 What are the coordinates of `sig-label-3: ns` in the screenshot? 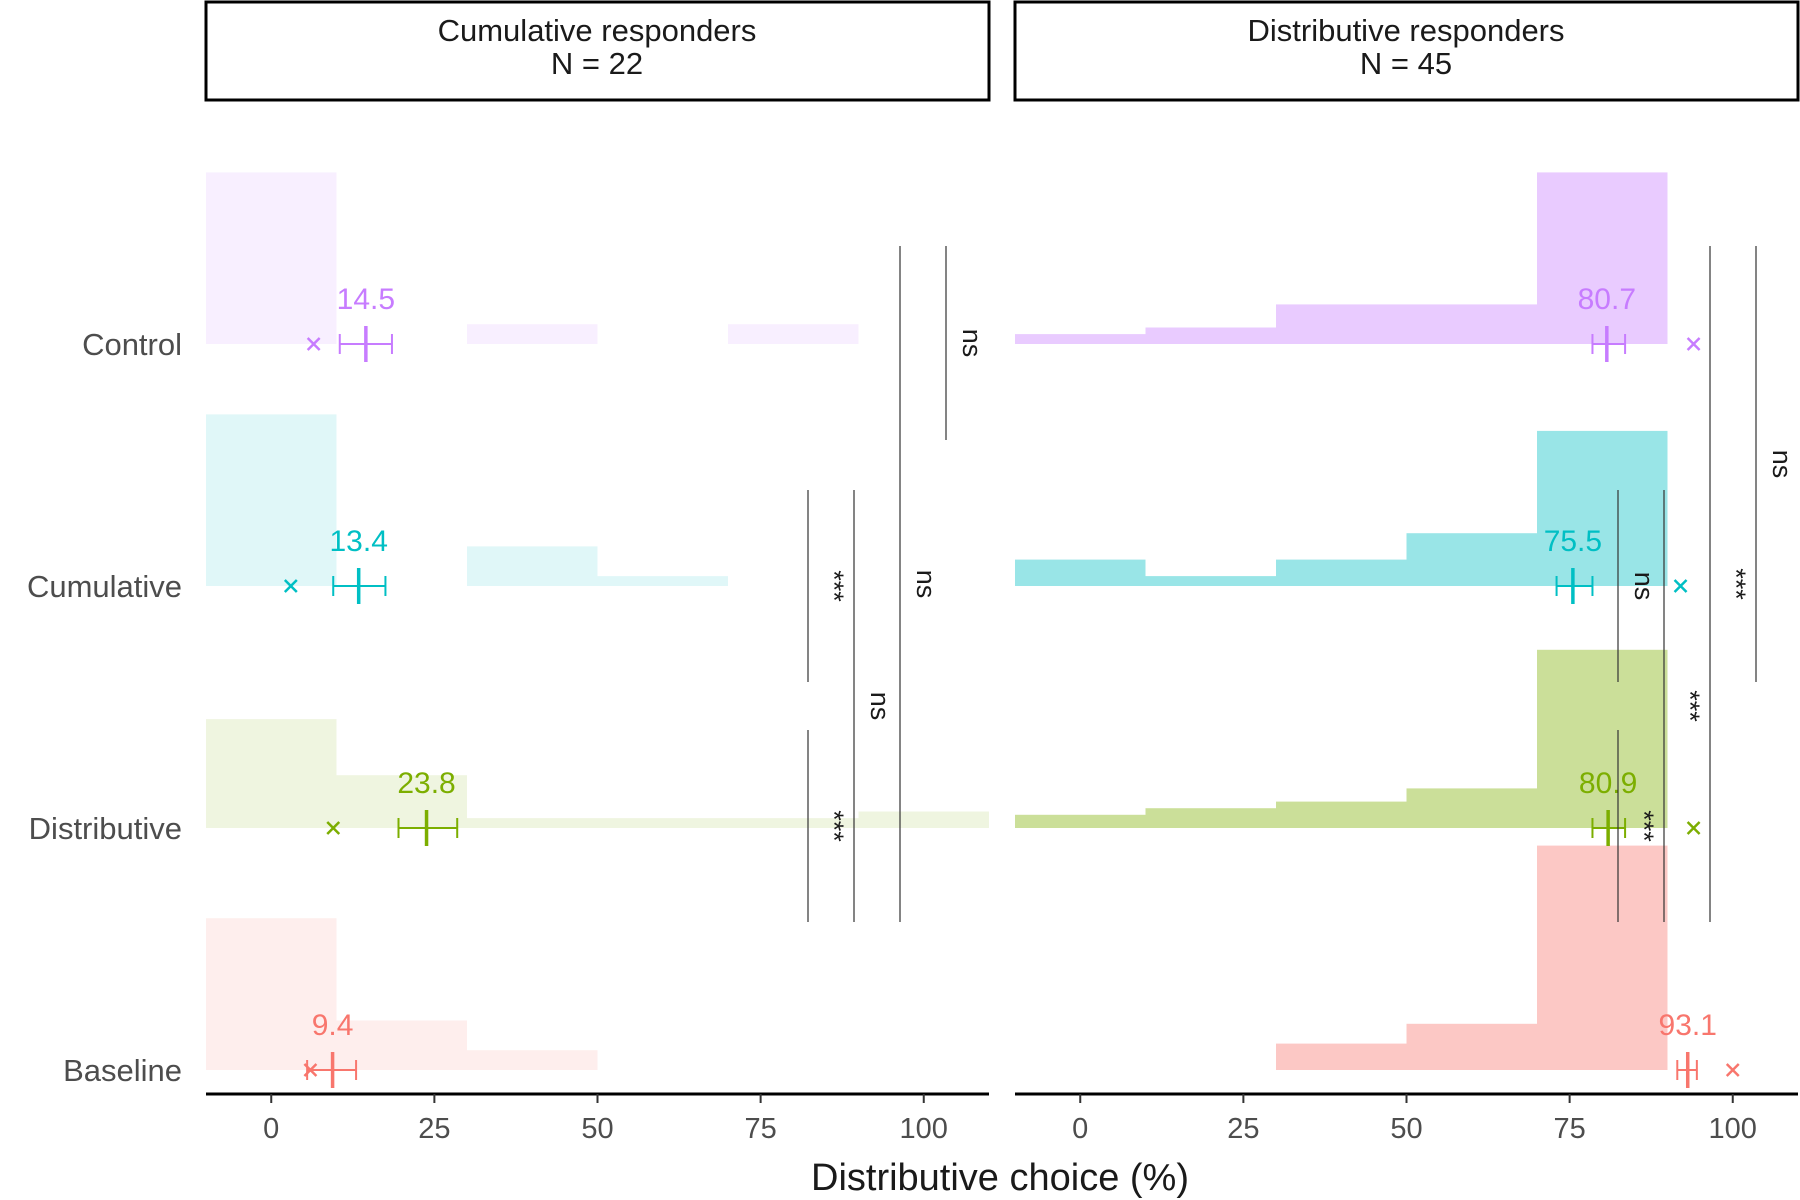 It's located at (926, 584).